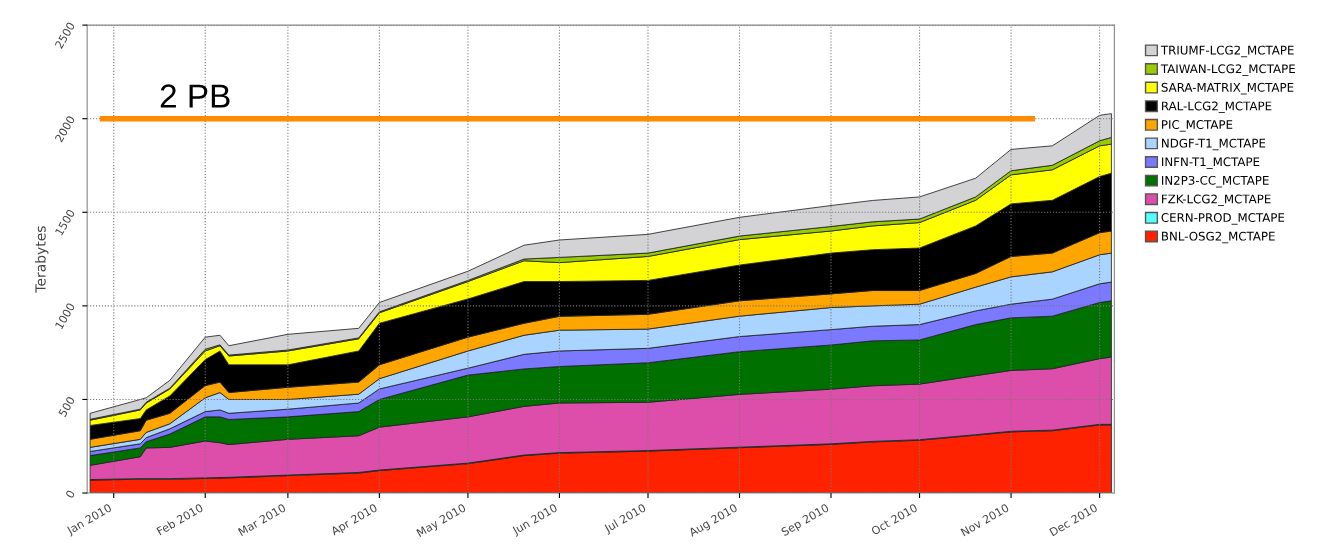 This screenshot has height=546, width=1341. Describe the element at coordinates (1223, 219) in the screenshot. I see `legend-label: CERN-PROD_MCTAPE` at that location.